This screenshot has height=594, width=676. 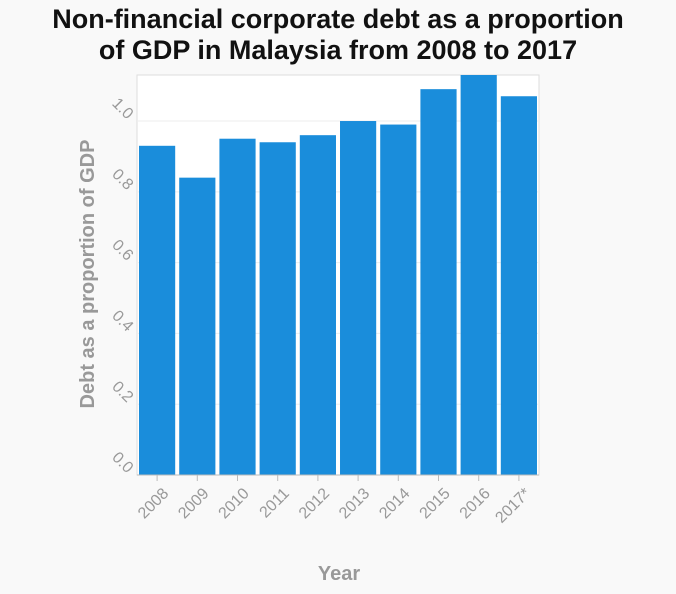 I want to click on chart-title-line-2: of GDP in Malaysia from 2008 to 2017, so click(x=338, y=50).